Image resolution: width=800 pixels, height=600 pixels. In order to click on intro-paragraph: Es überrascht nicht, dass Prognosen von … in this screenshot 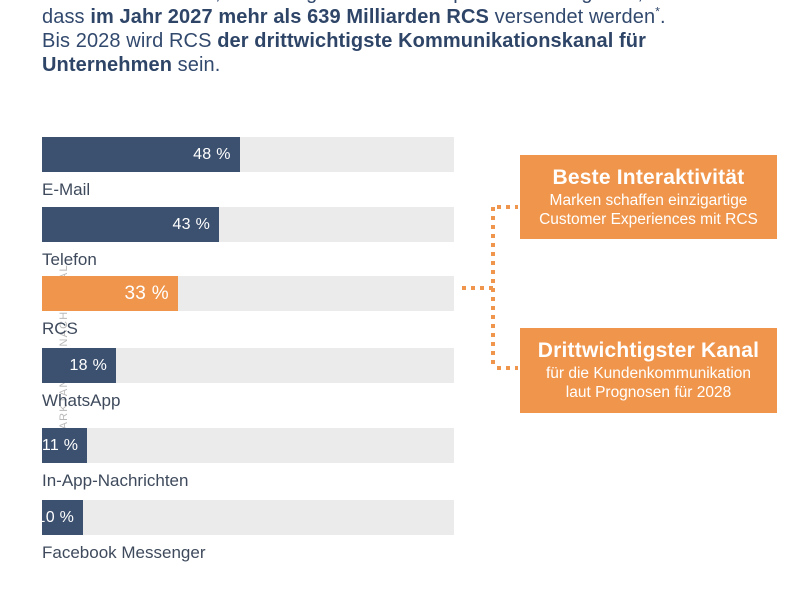, I will do `click(387, 38)`.